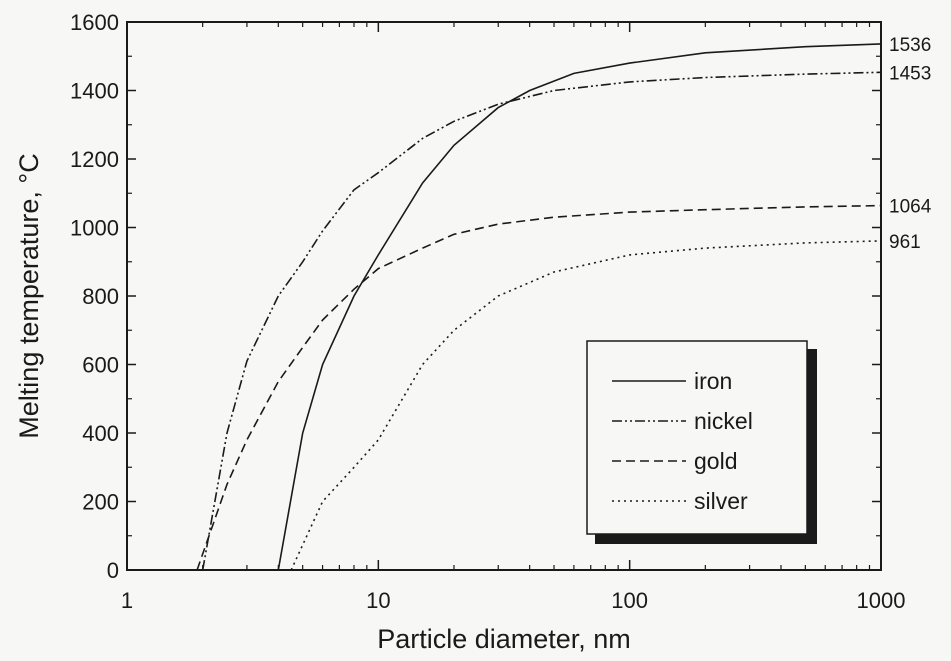  What do you see at coordinates (682, 441) in the screenshot?
I see `legend-items: iron nickel gold silver` at bounding box center [682, 441].